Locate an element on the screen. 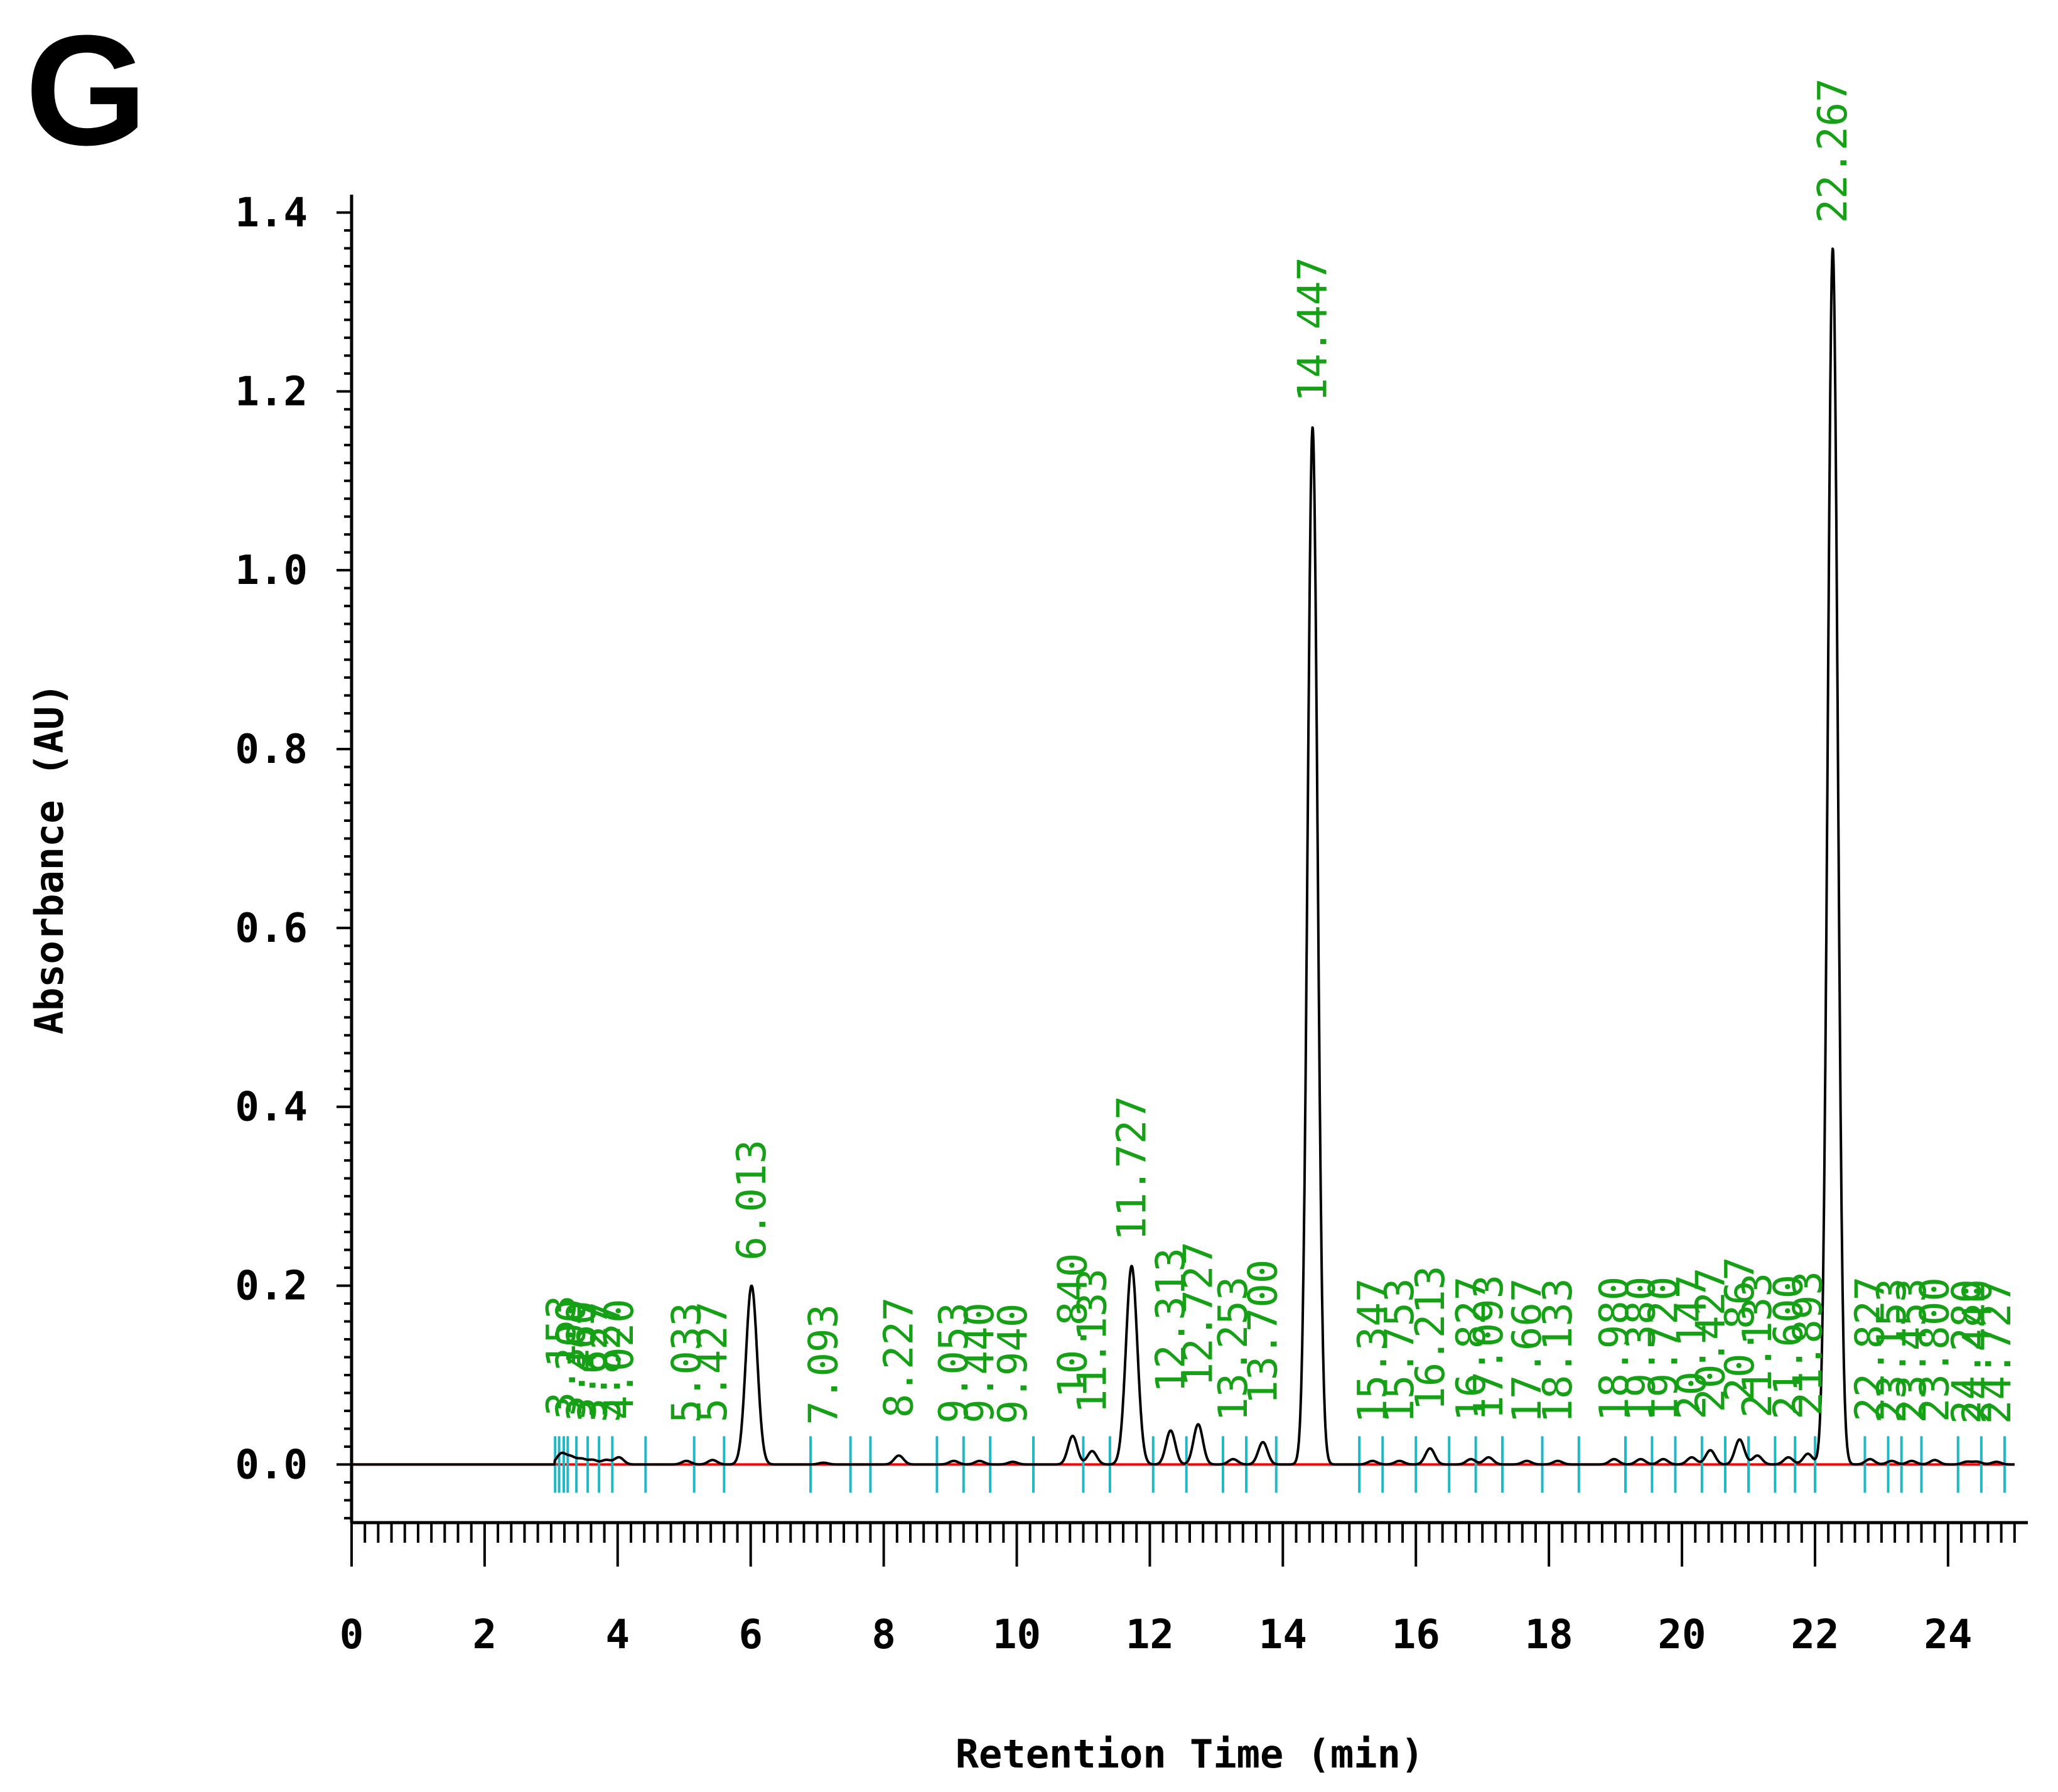 This screenshot has height=1792, width=2058. peak-label: 19.380 is located at coordinates (1641, 1350).